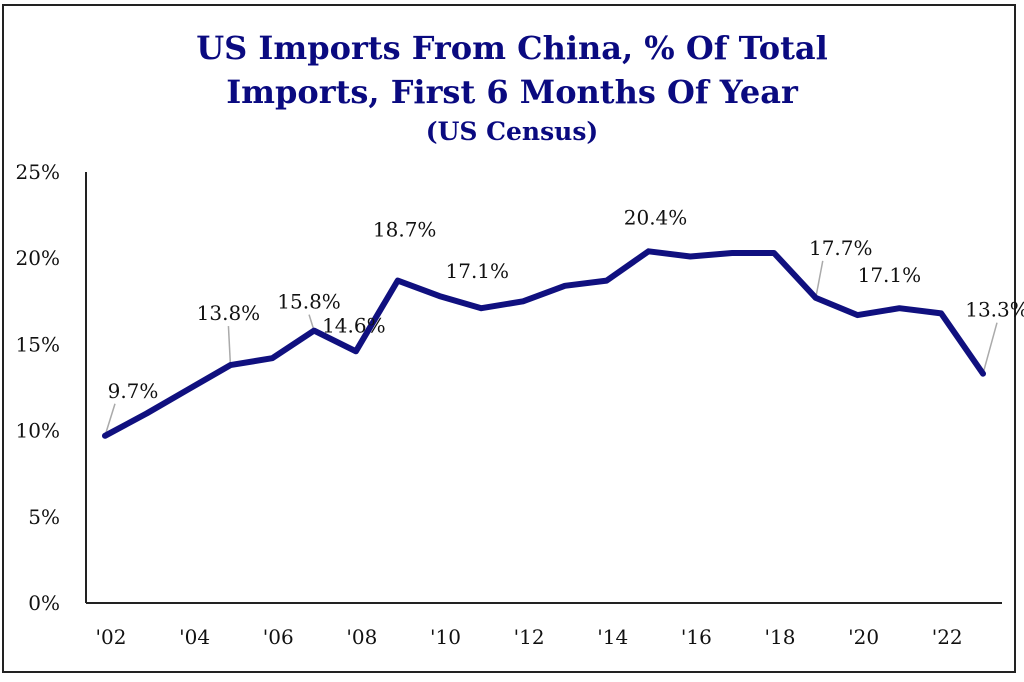 Image resolution: width=1024 pixels, height=682 pixels. What do you see at coordinates (194, 637) in the screenshot?
I see `x-tick-label: '04` at bounding box center [194, 637].